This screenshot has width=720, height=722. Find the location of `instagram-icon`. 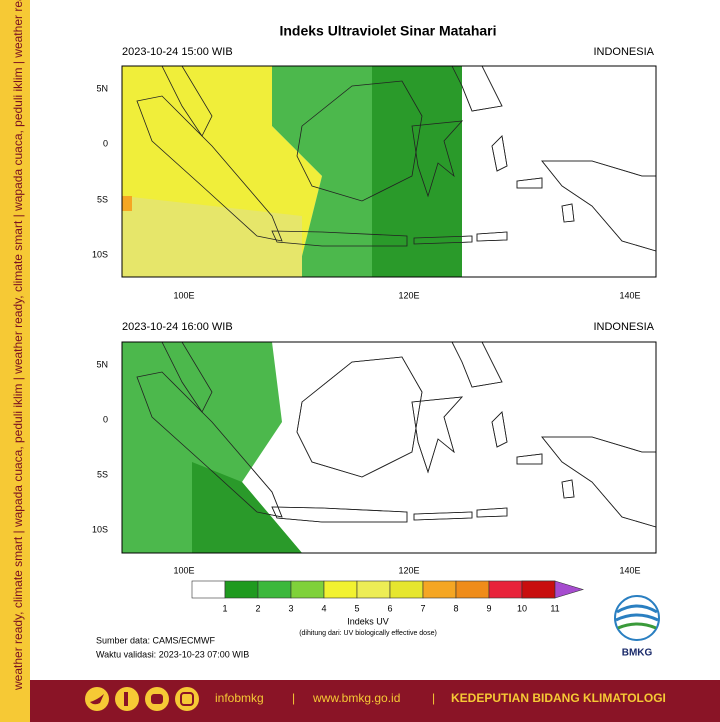

instagram-icon is located at coordinates (187, 699).